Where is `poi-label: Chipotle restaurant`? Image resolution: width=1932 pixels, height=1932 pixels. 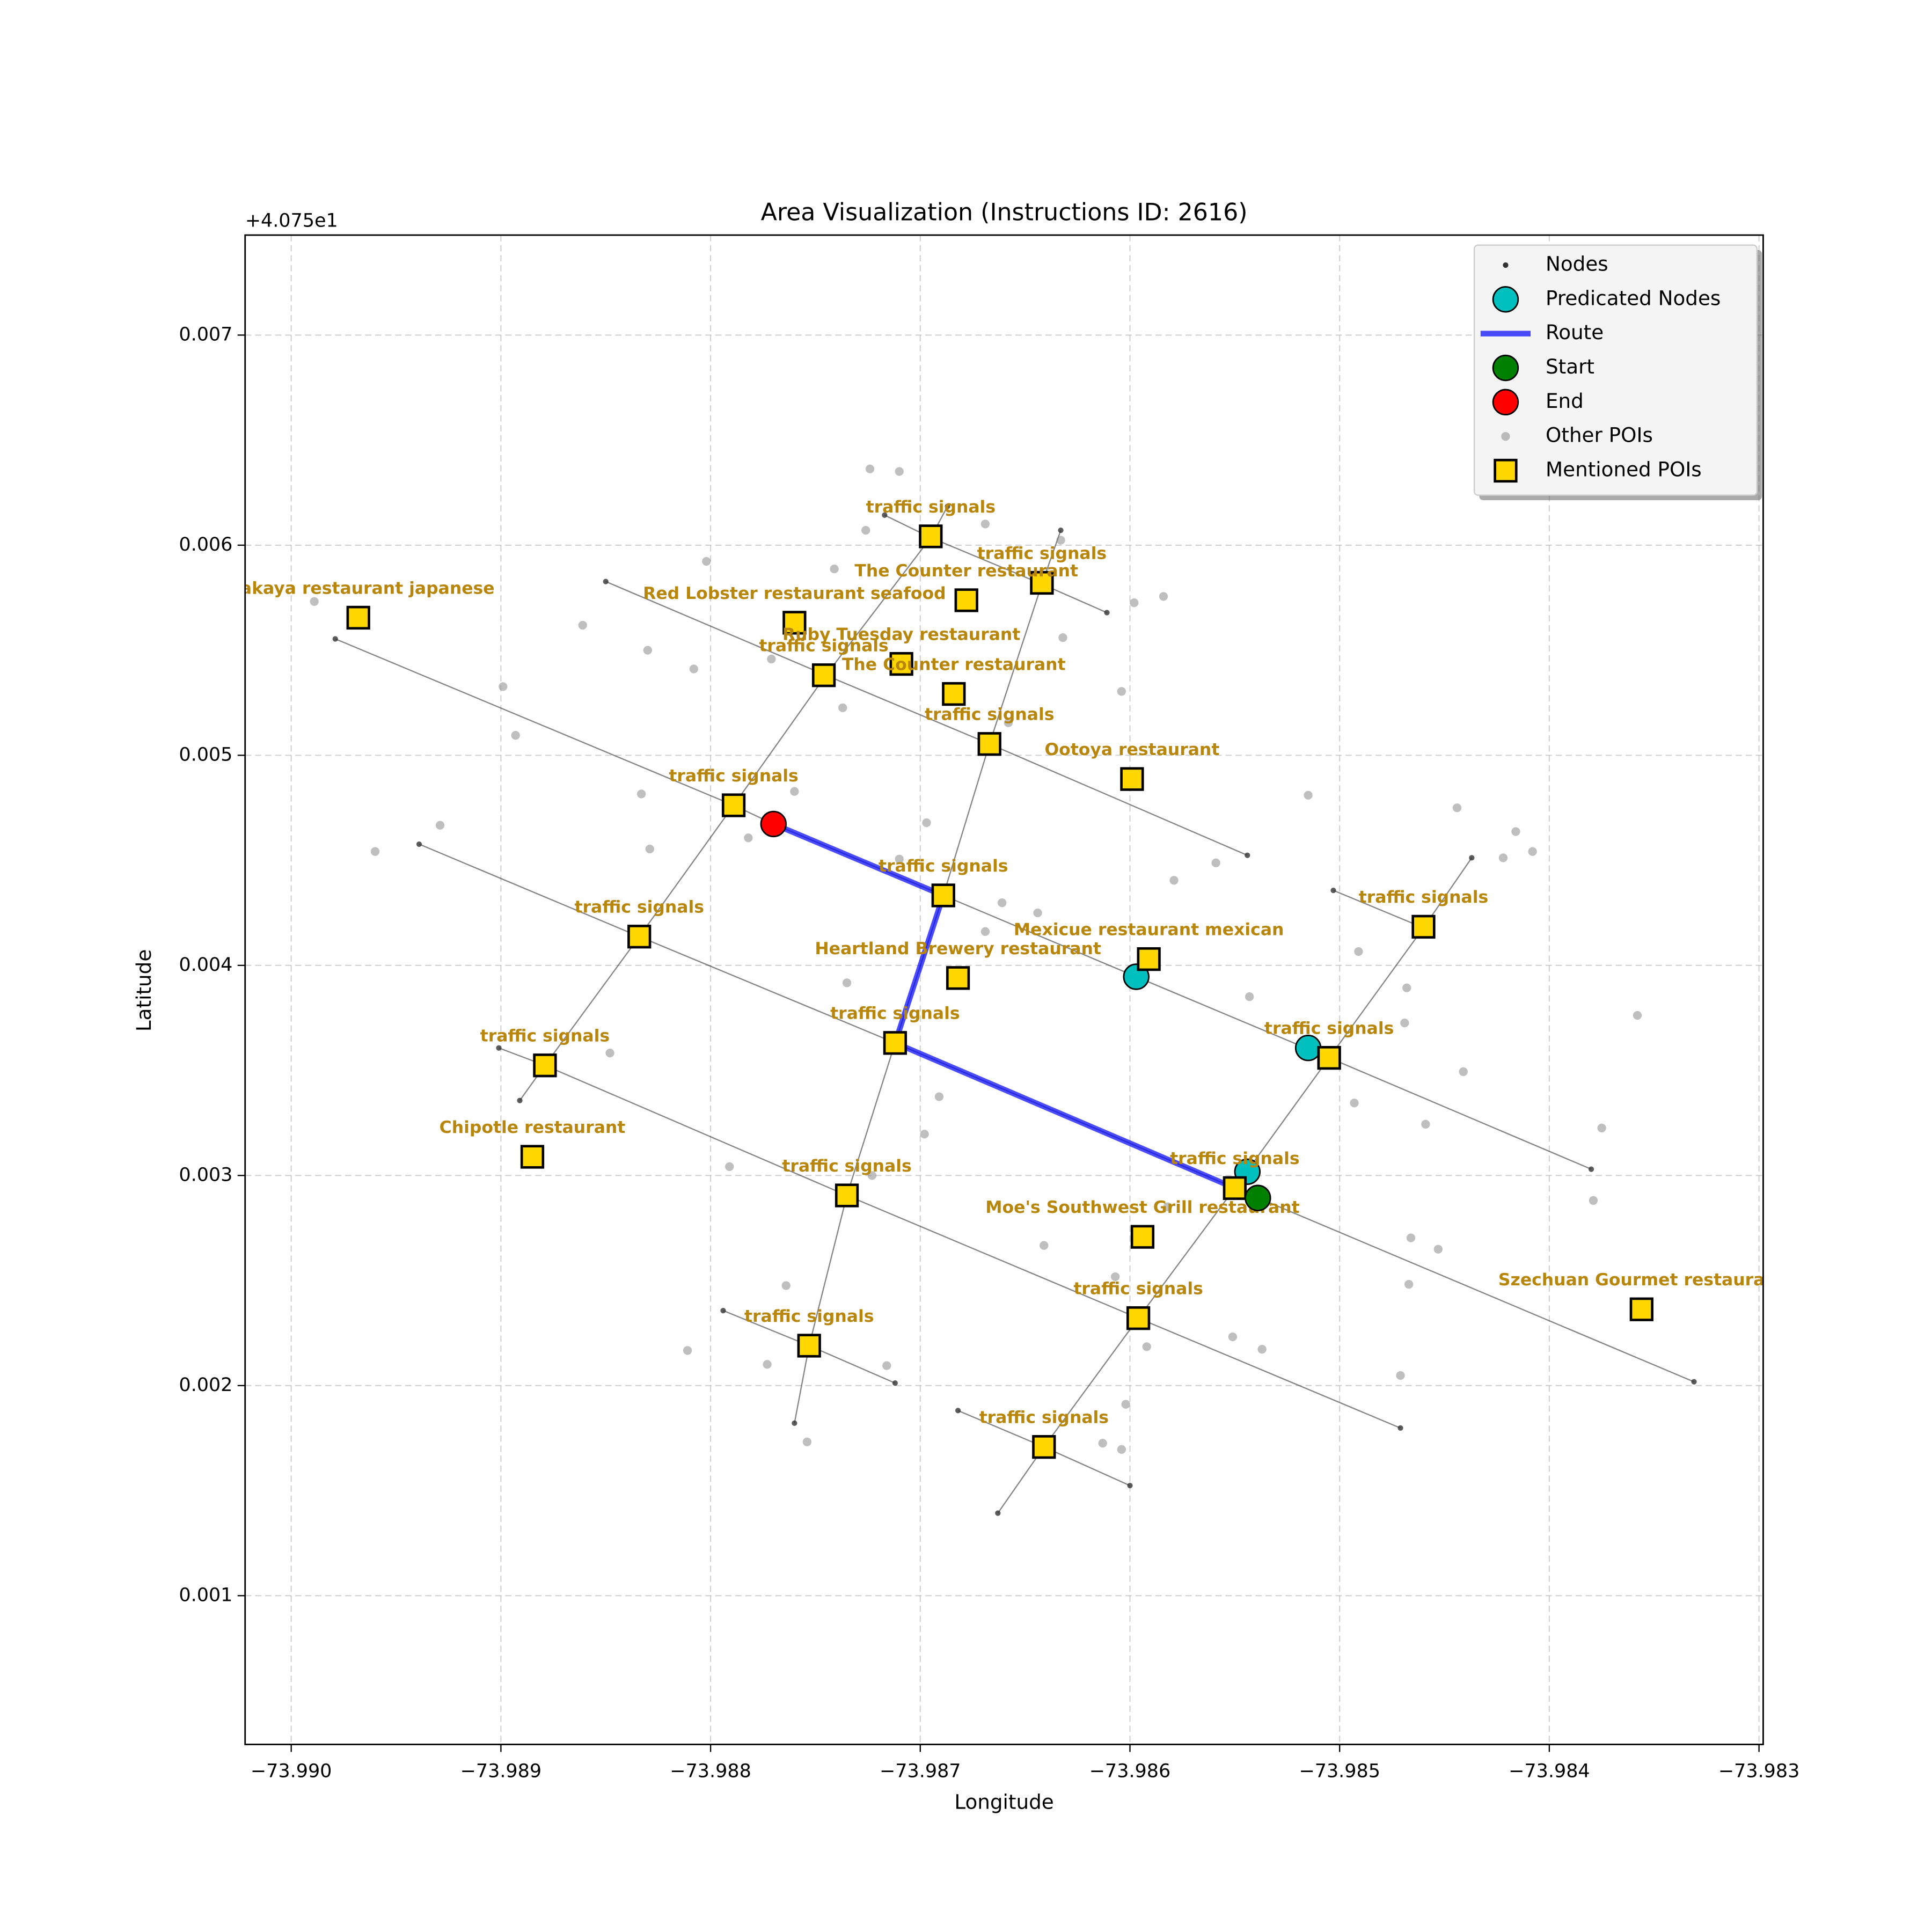
poi-label: Chipotle restaurant is located at coordinates (533, 1127).